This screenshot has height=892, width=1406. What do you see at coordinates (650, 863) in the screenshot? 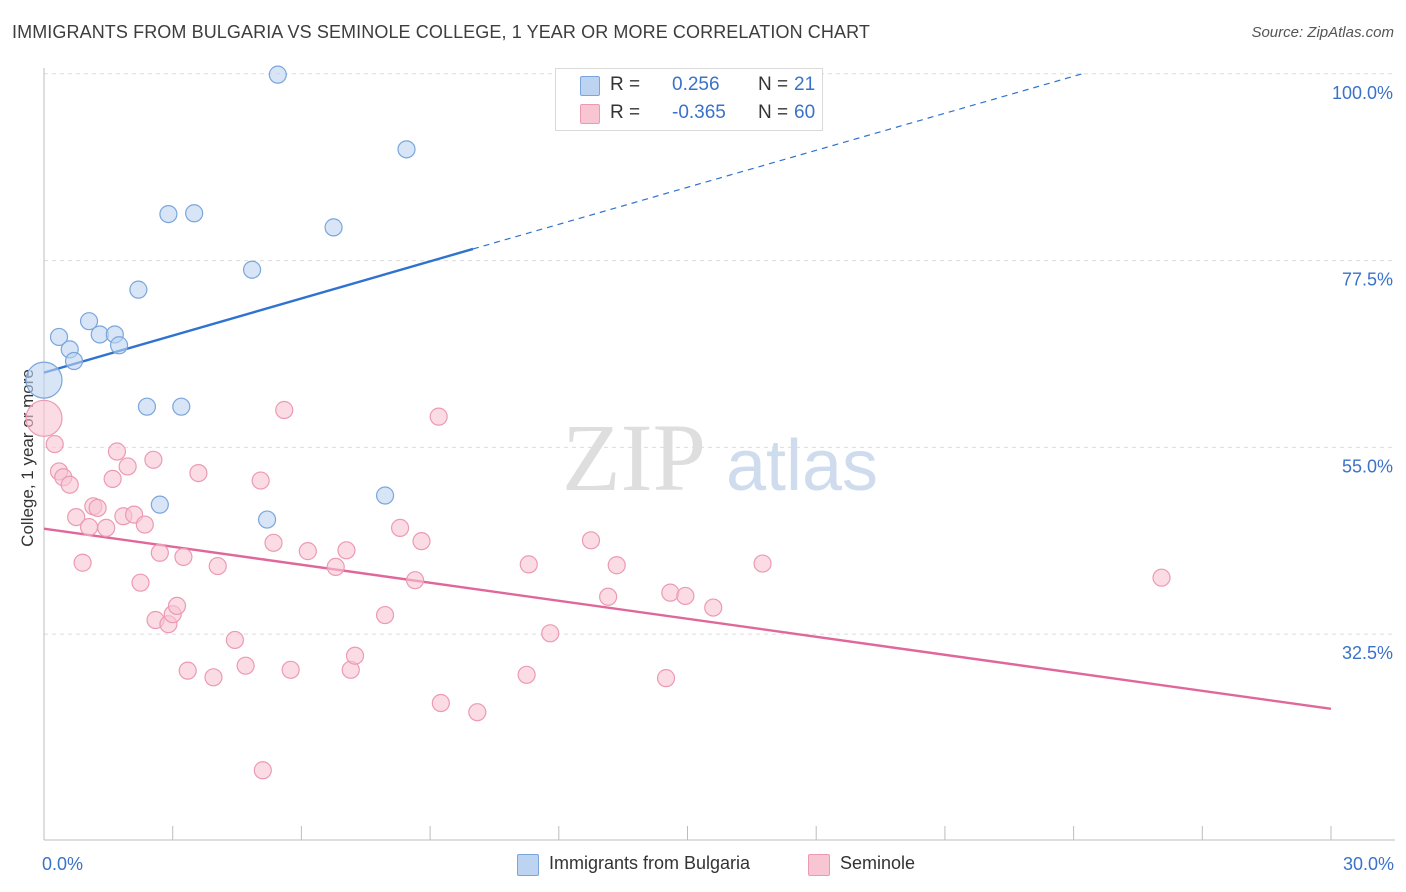
I see `legend-label: Immigrants from Bulgaria` at bounding box center [650, 863].